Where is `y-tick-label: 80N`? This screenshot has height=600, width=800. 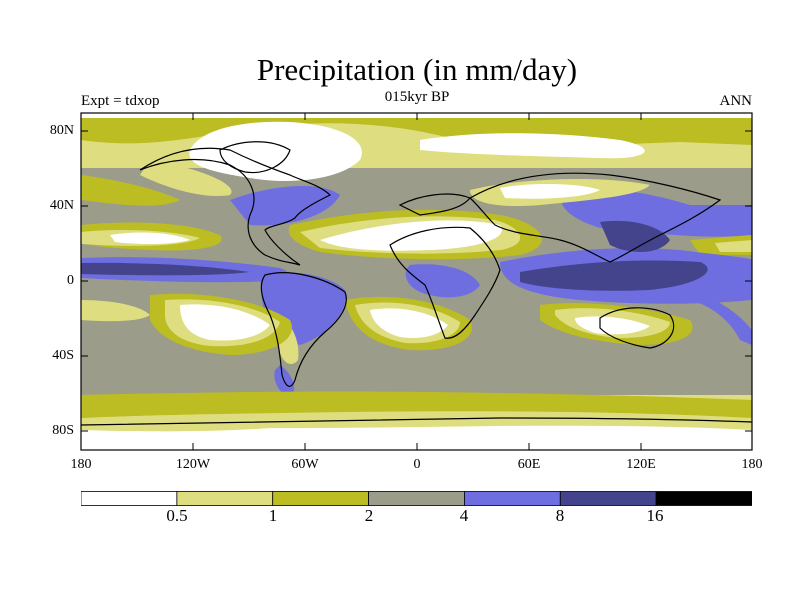 y-tick-label: 80N is located at coordinates (61, 130).